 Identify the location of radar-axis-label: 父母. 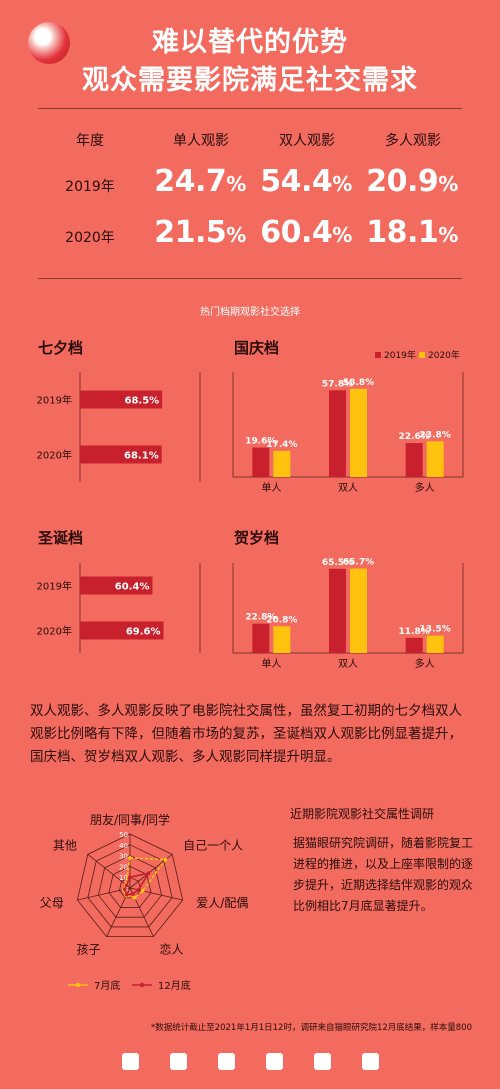
(52, 903).